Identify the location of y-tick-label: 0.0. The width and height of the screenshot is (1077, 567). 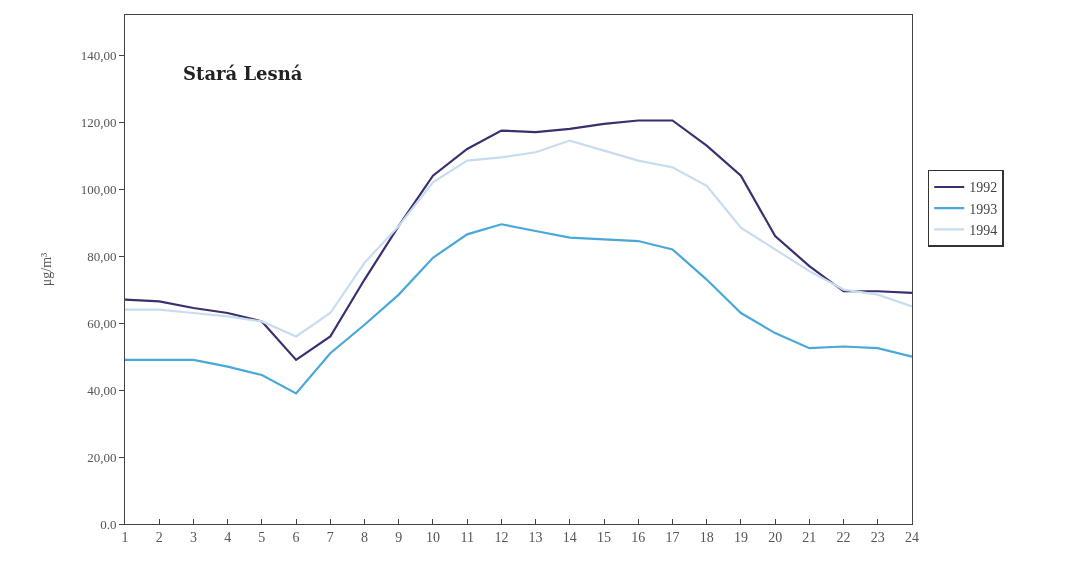
(108, 524).